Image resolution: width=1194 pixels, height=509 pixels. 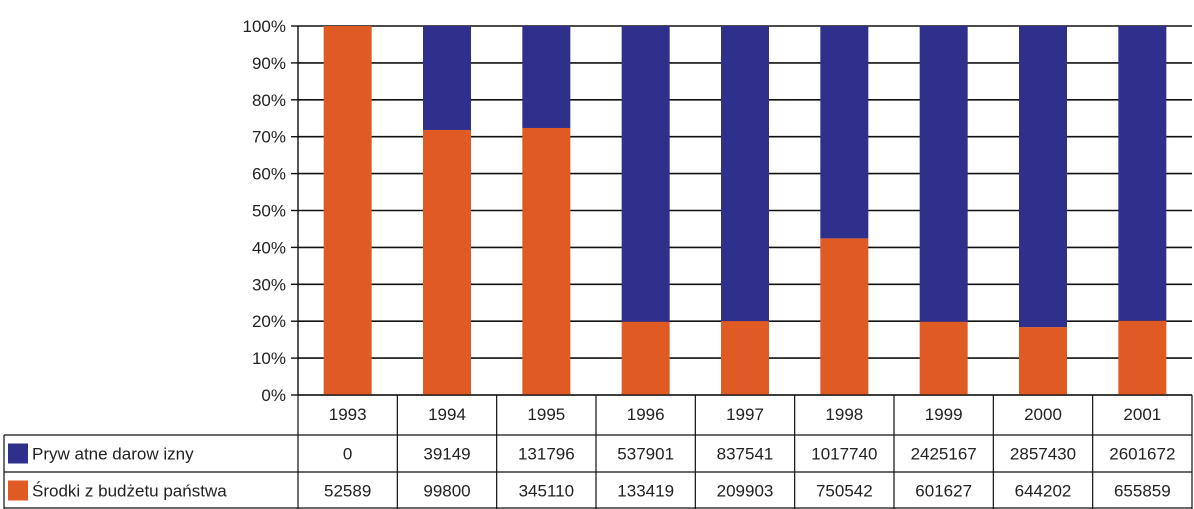 What do you see at coordinates (269, 137) in the screenshot?
I see `y-tick-label: 70%` at bounding box center [269, 137].